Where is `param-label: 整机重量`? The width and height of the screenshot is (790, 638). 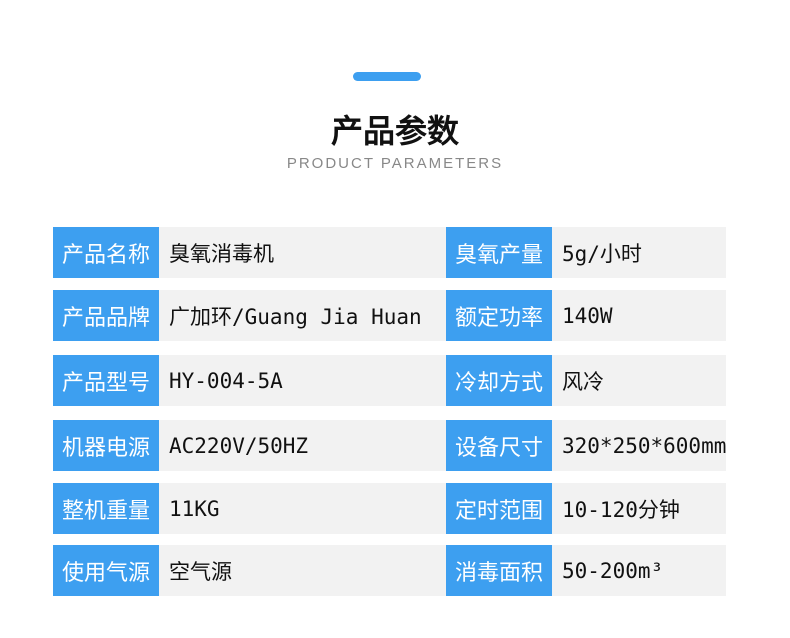 param-label: 整机重量 is located at coordinates (106, 508).